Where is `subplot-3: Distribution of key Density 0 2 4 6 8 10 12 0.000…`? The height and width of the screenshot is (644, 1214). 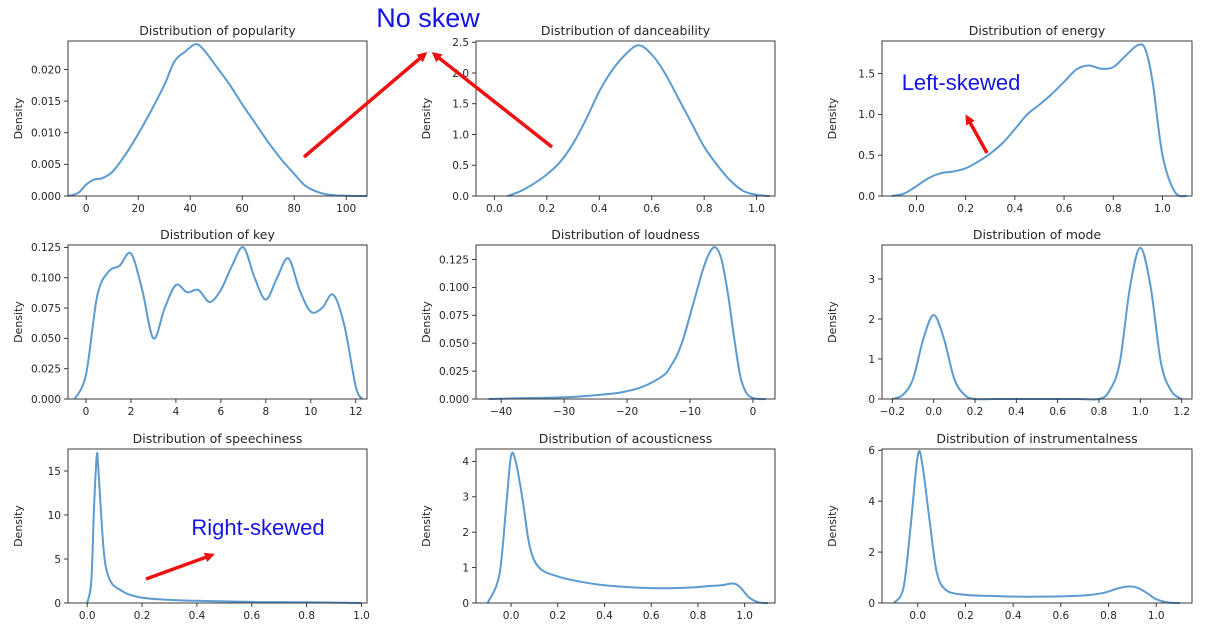
subplot-3: Distribution of key Density 0 2 4 6 8 10 12 0.000… is located at coordinates (190, 322).